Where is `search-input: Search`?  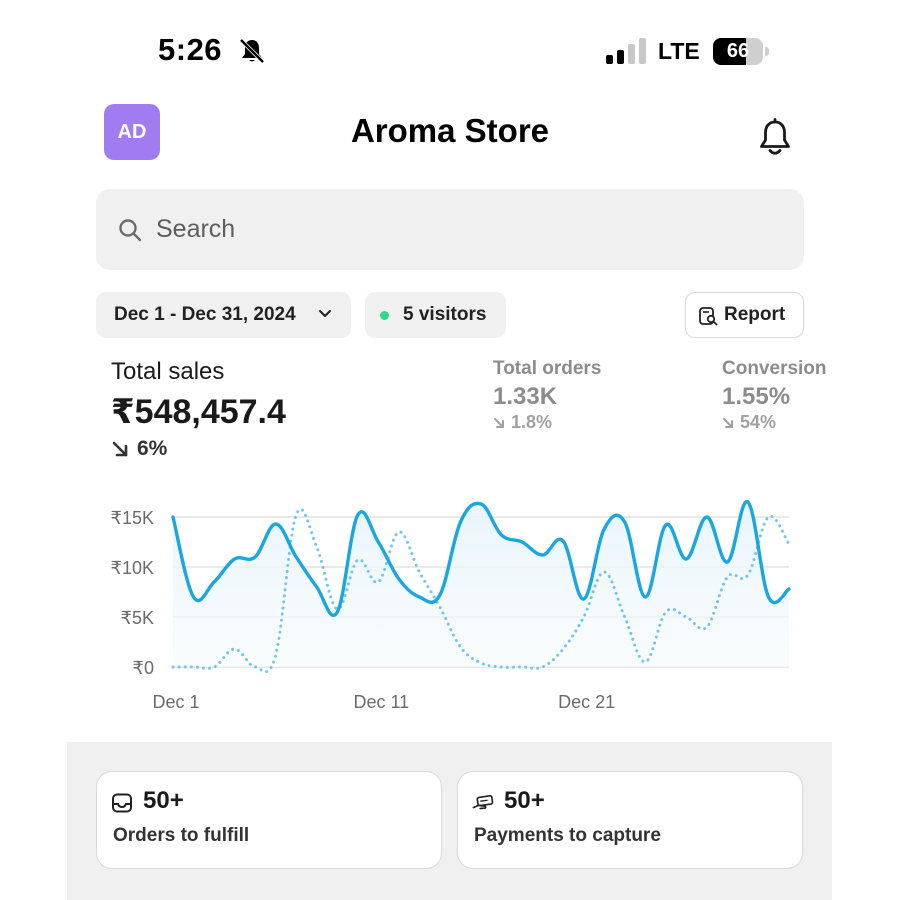 search-input: Search is located at coordinates (450, 229).